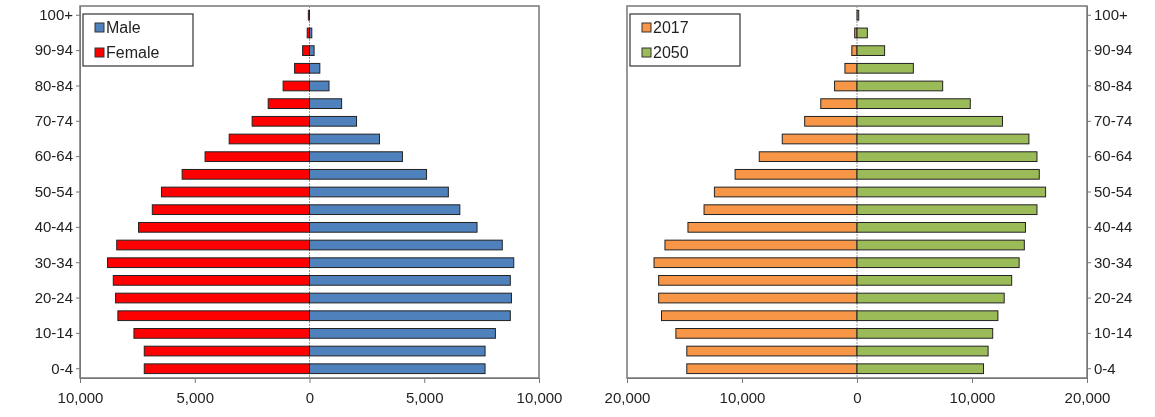 This screenshot has height=417, width=1155. What do you see at coordinates (862, 33) in the screenshot?
I see `bar` at bounding box center [862, 33].